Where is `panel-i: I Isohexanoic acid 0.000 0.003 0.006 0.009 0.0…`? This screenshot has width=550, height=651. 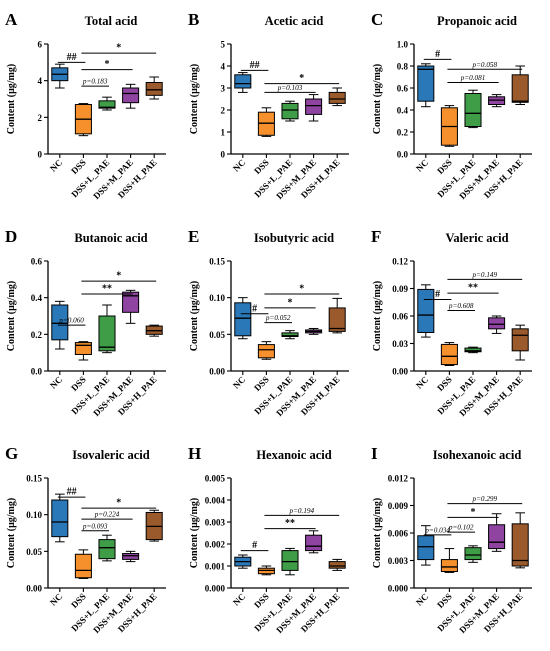
panel-i: I Isohexanoic acid 0.000 0.003 0.006 0.009 0.0… is located at coordinates (451, 539).